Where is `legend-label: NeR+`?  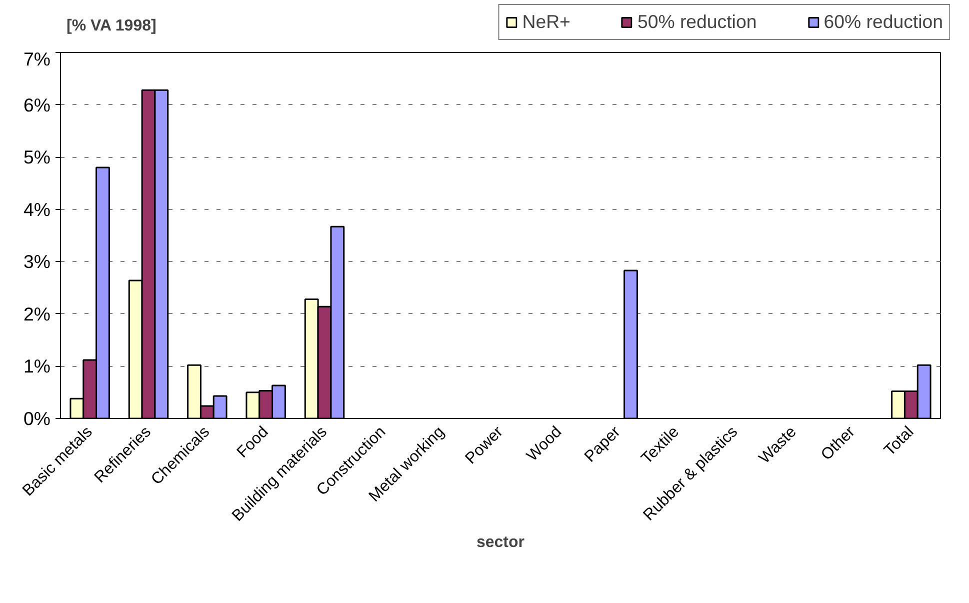 legend-label: NeR+ is located at coordinates (546, 22).